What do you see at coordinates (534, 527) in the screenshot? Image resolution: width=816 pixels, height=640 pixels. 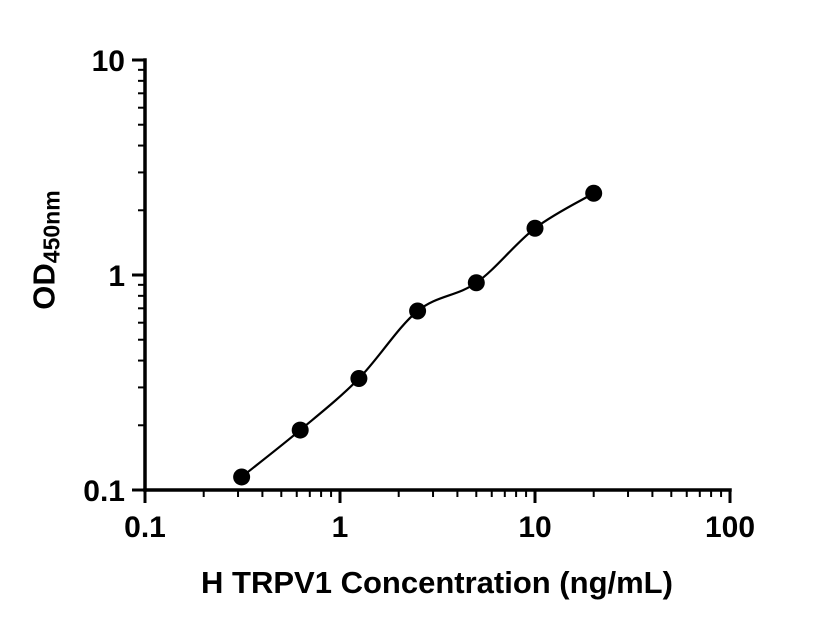 I see `x-axis-tick-label: 10` at bounding box center [534, 527].